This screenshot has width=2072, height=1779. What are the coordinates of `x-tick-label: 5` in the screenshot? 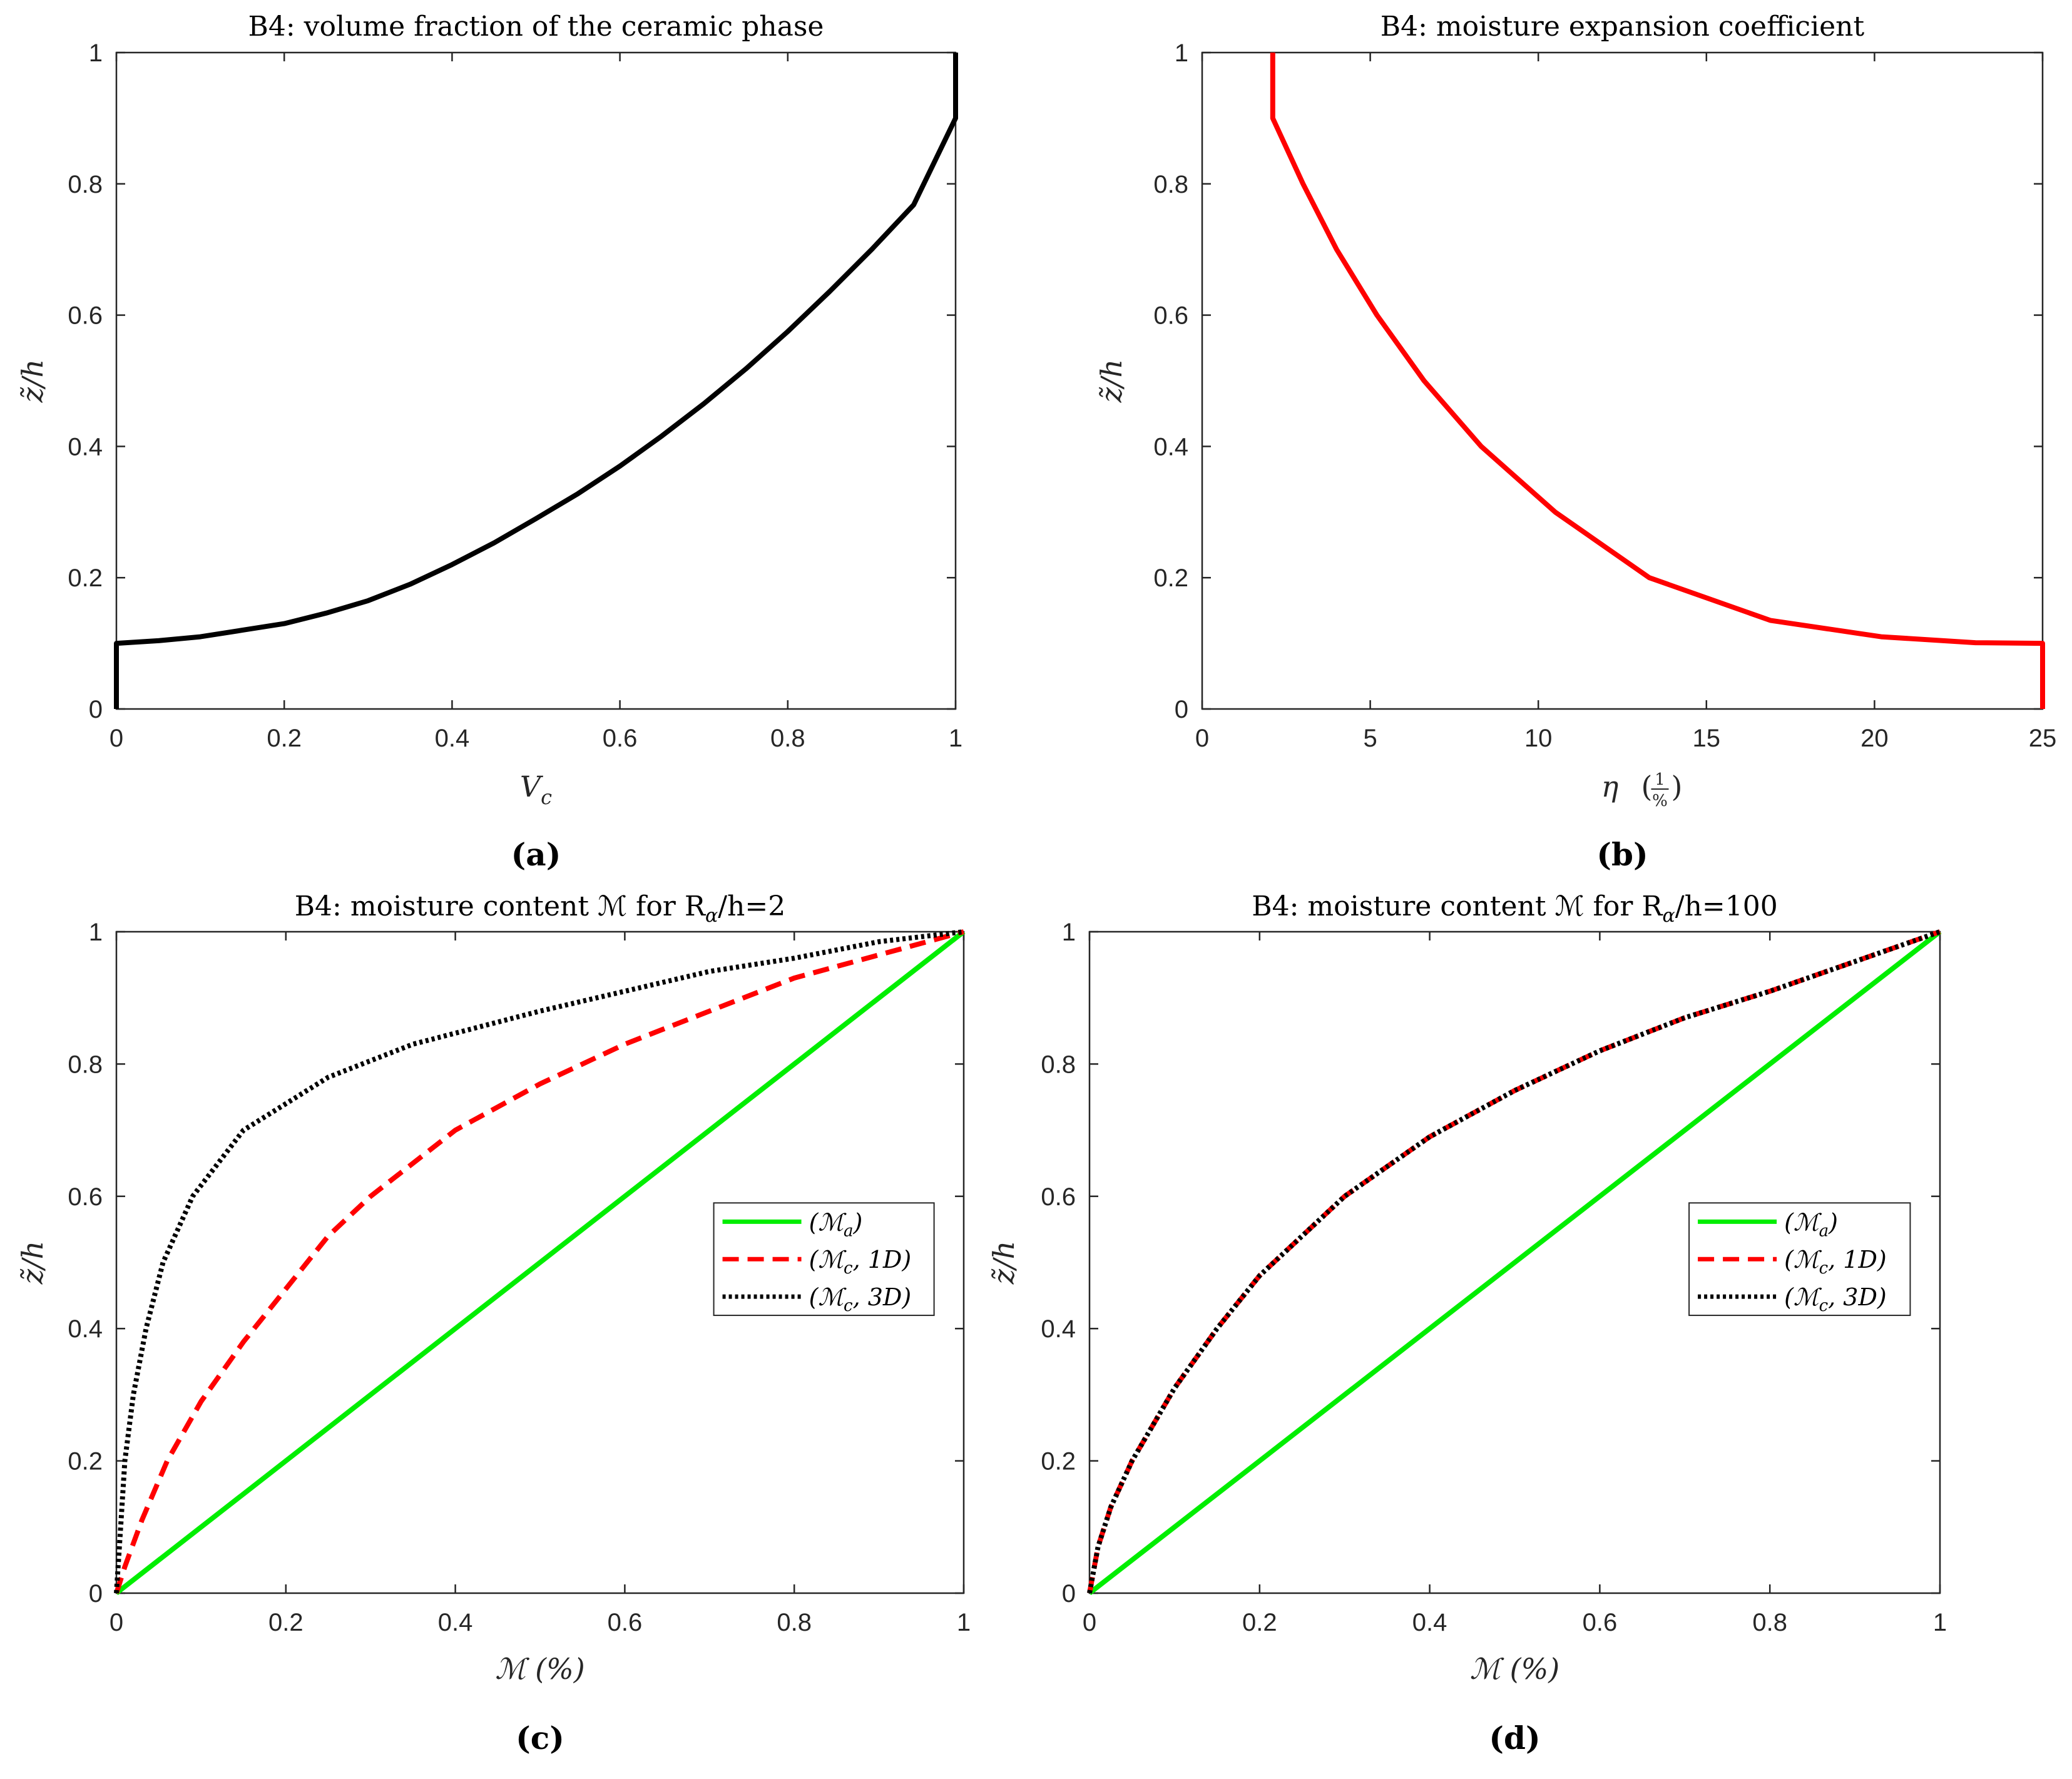 It's located at (1370, 738).